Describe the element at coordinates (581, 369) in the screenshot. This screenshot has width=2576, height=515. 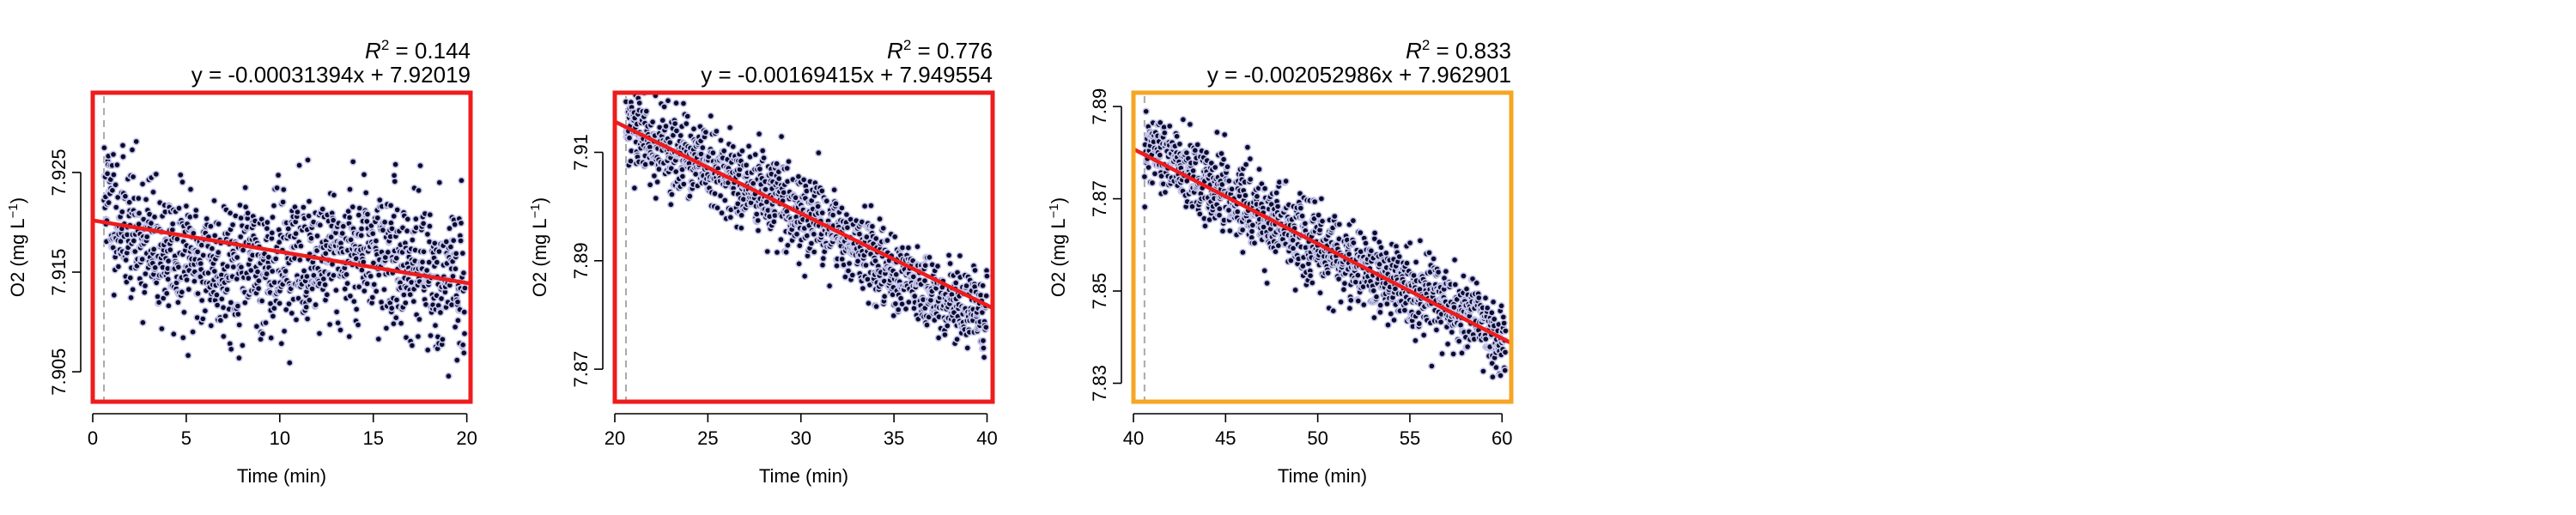
I see `y-tick-label: 7.87` at that location.